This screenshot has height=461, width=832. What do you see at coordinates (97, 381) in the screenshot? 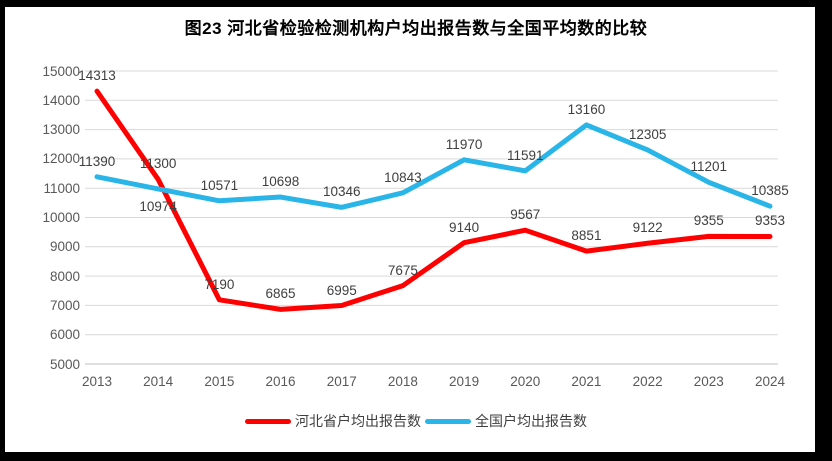
I see `x-tick-label: 2013` at bounding box center [97, 381].